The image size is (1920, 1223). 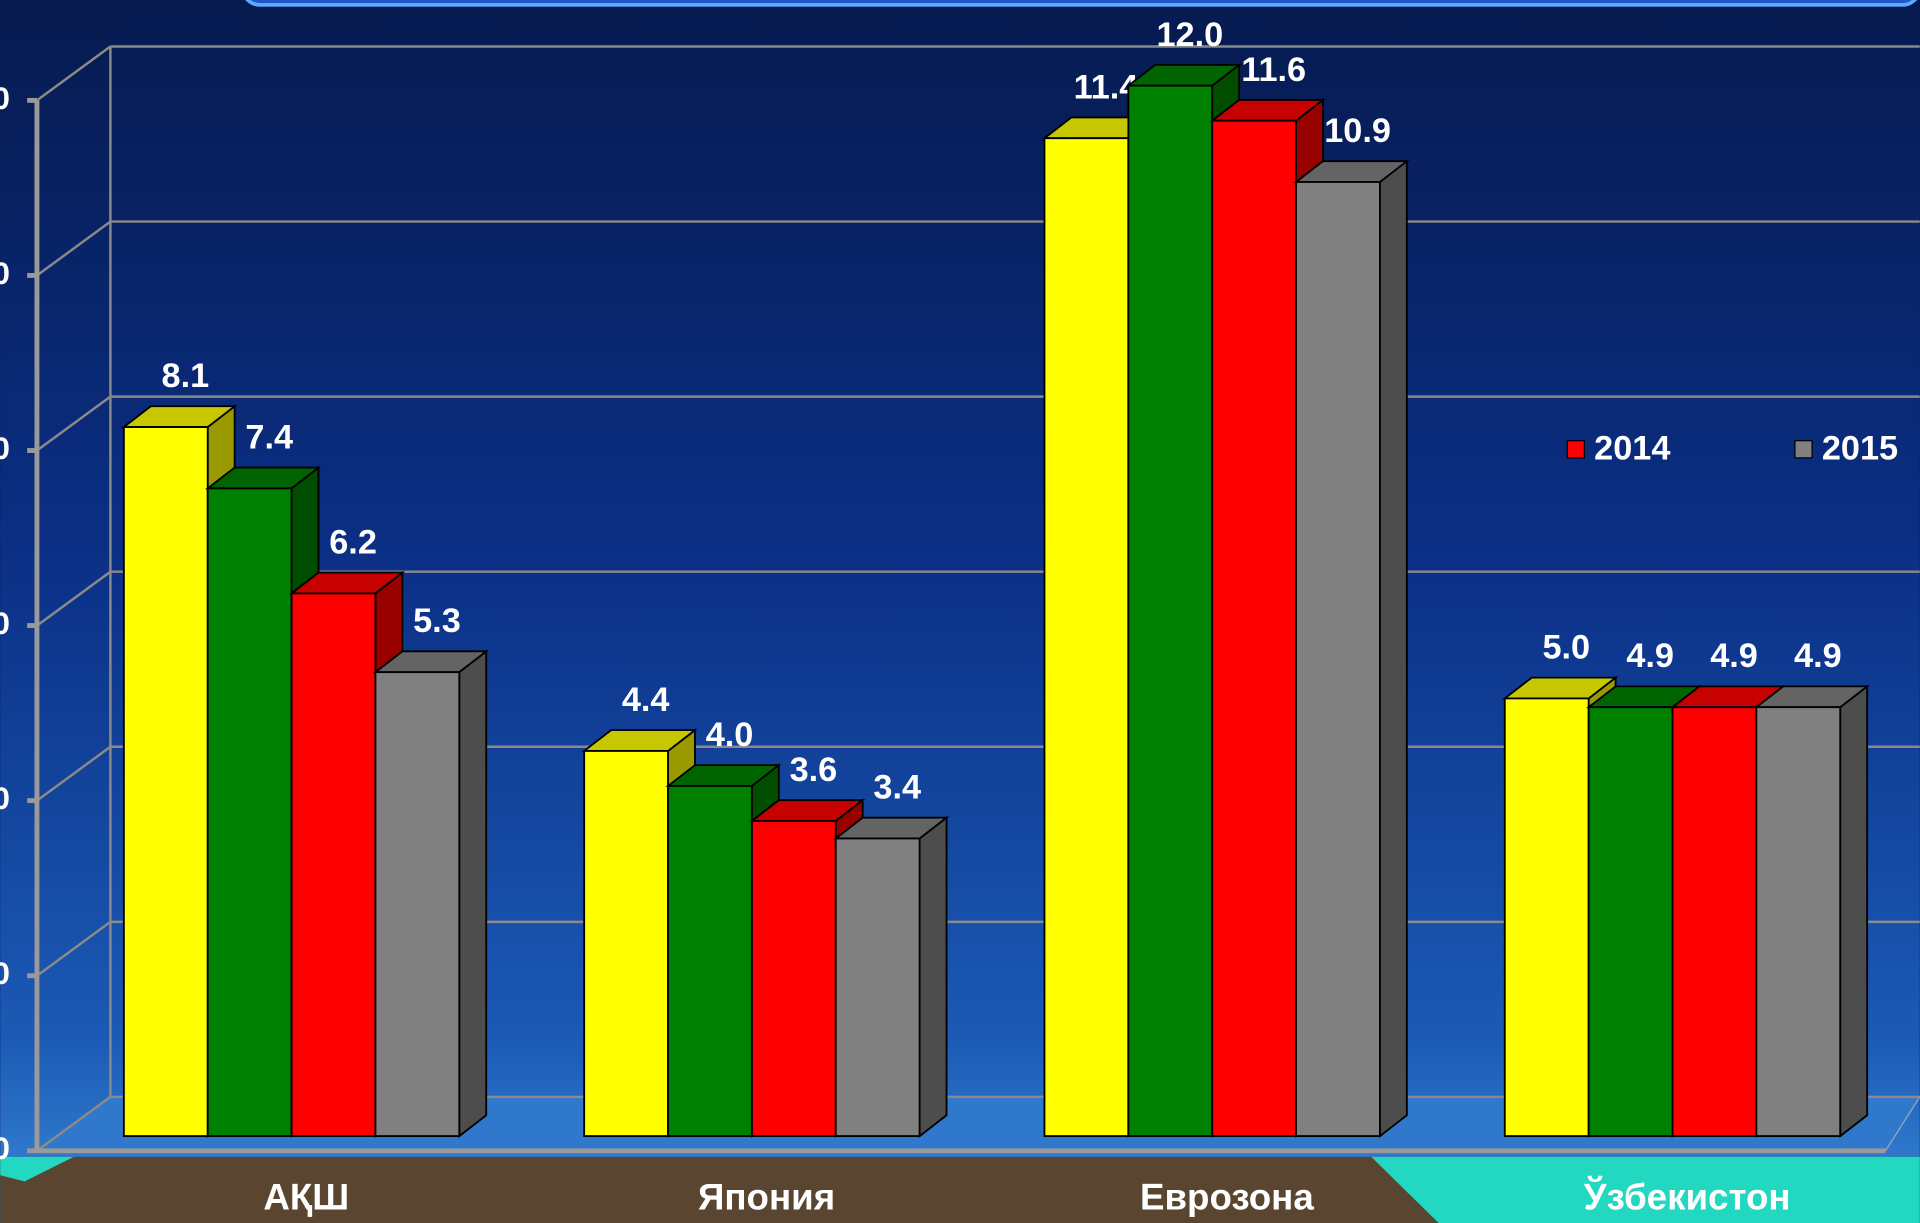 What do you see at coordinates (646, 700) in the screenshot?
I see `data-label: 4.4` at bounding box center [646, 700].